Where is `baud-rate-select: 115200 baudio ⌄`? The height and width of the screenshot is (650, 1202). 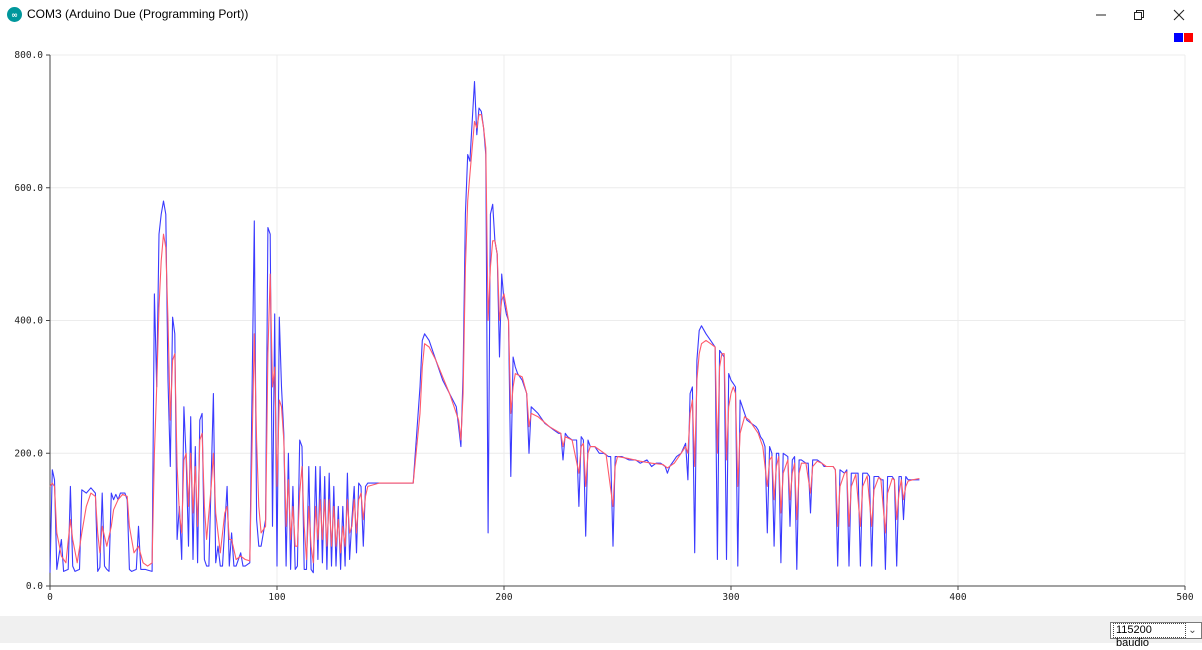
baud-rate-select: 115200 baudio ⌄ is located at coordinates (1156, 635).